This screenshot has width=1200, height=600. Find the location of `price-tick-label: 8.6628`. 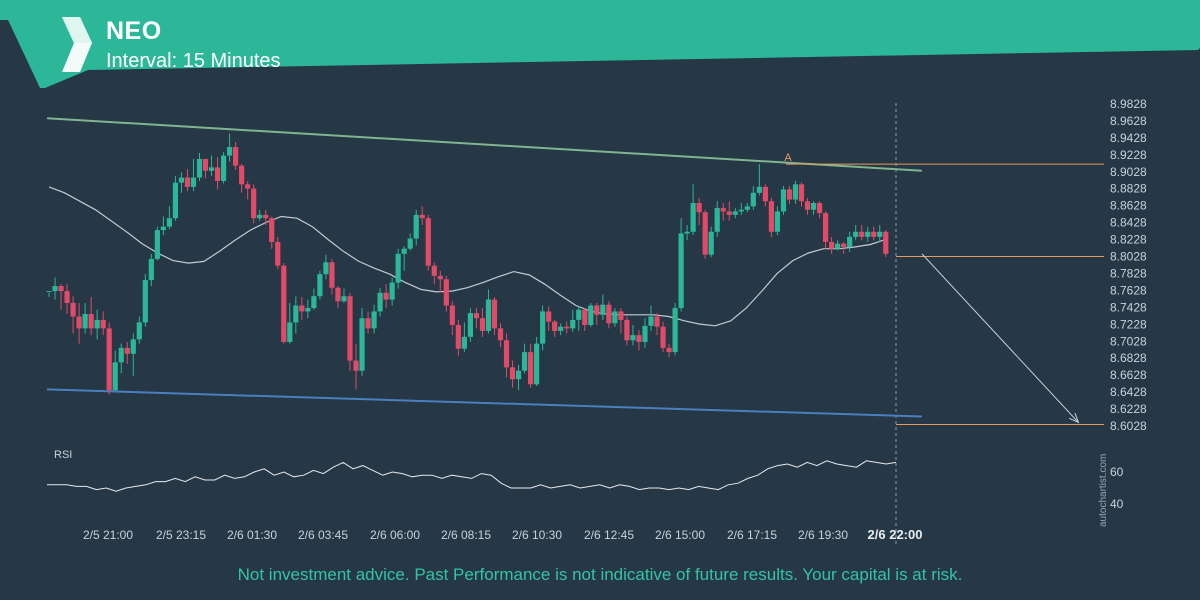

price-tick-label: 8.6628 is located at coordinates (1128, 375).